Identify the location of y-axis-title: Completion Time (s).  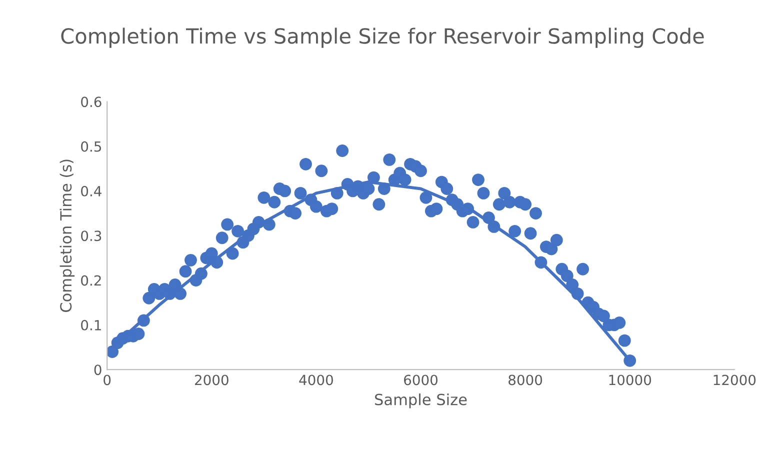
(67, 236).